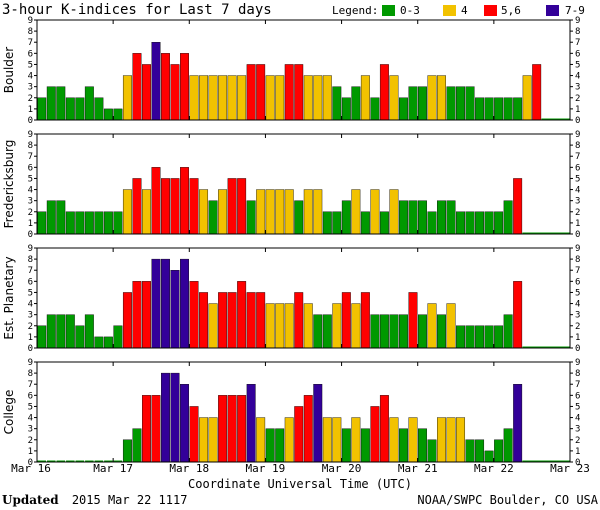 Image resolution: width=600 pixels, height=510 pixels. Describe the element at coordinates (458, 10) in the screenshot. I see `legend: Legend: 0-3 4 5,6 7-9` at that location.